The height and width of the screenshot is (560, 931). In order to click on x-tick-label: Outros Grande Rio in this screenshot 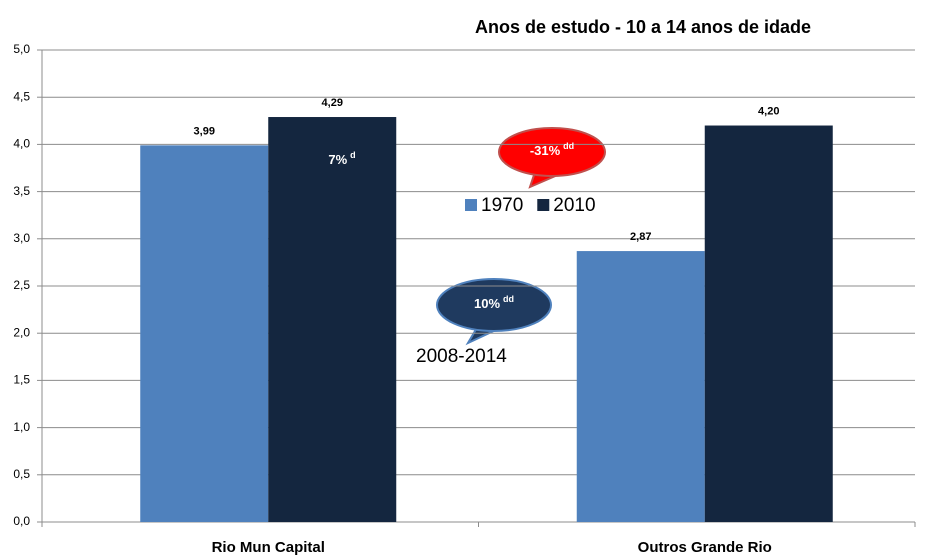, I will do `click(705, 547)`.